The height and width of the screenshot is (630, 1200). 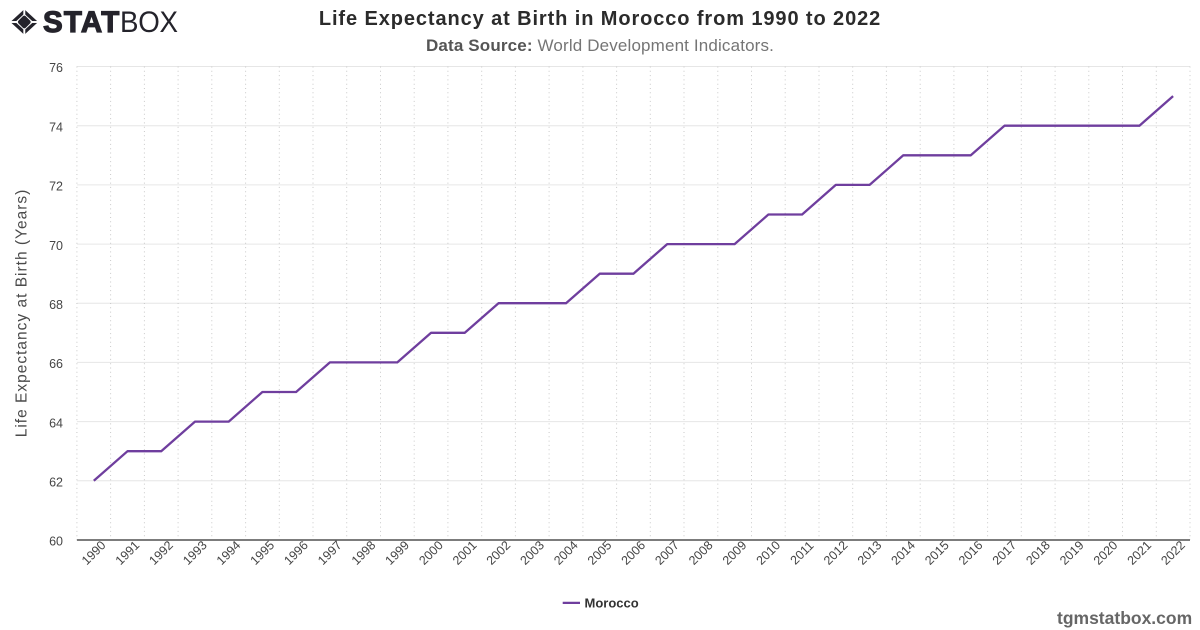 What do you see at coordinates (364, 553) in the screenshot?
I see `svg-text: 1998` at bounding box center [364, 553].